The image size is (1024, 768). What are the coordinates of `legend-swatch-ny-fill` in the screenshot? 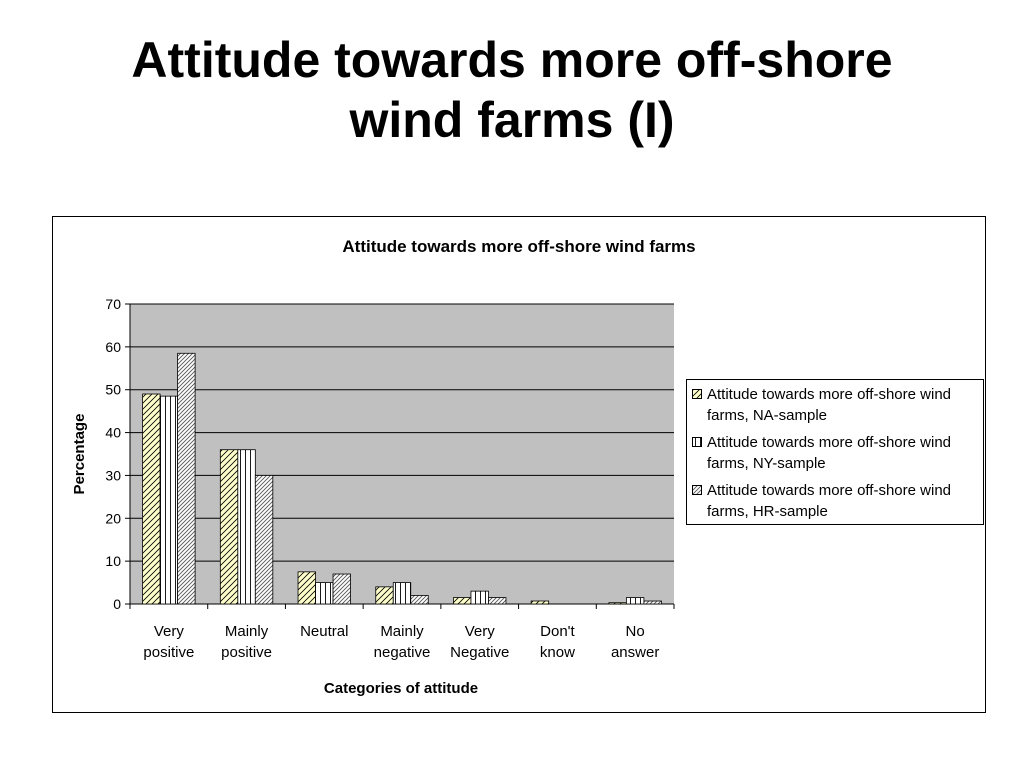 It's located at (697, 442).